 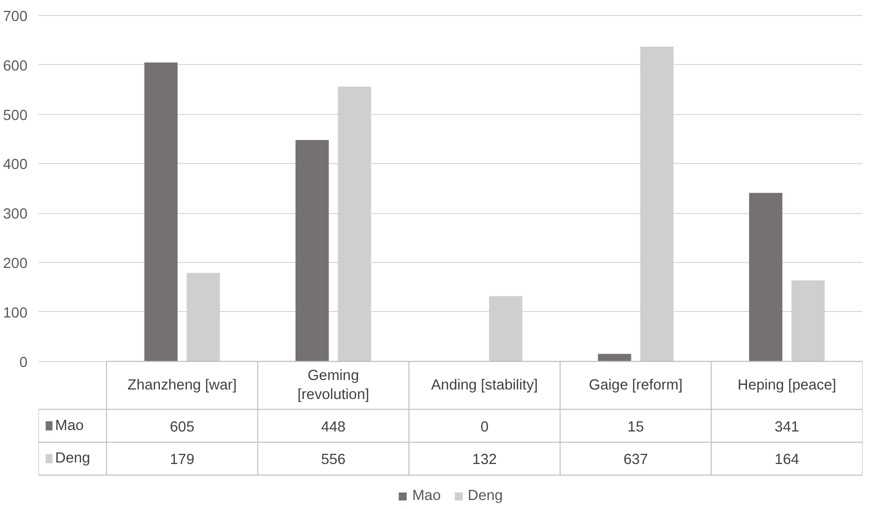 What do you see at coordinates (485, 496) in the screenshot?
I see `legend-label: Deng` at bounding box center [485, 496].